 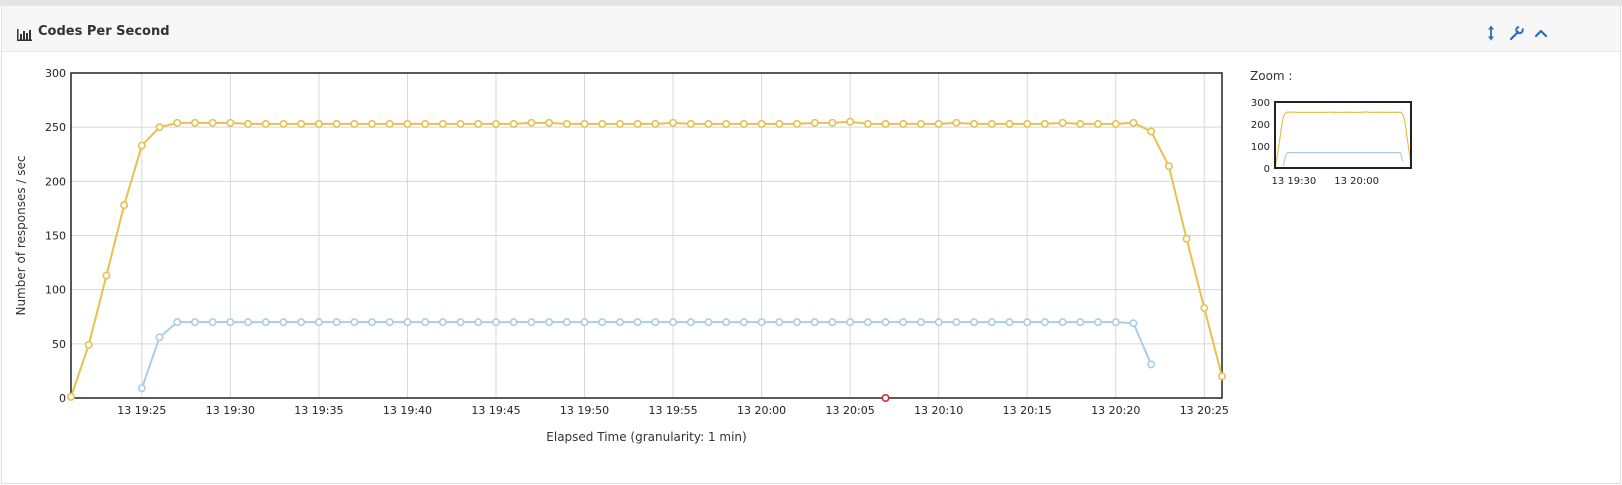 I want to click on x-tick-label: 13 19:40, so click(x=407, y=410).